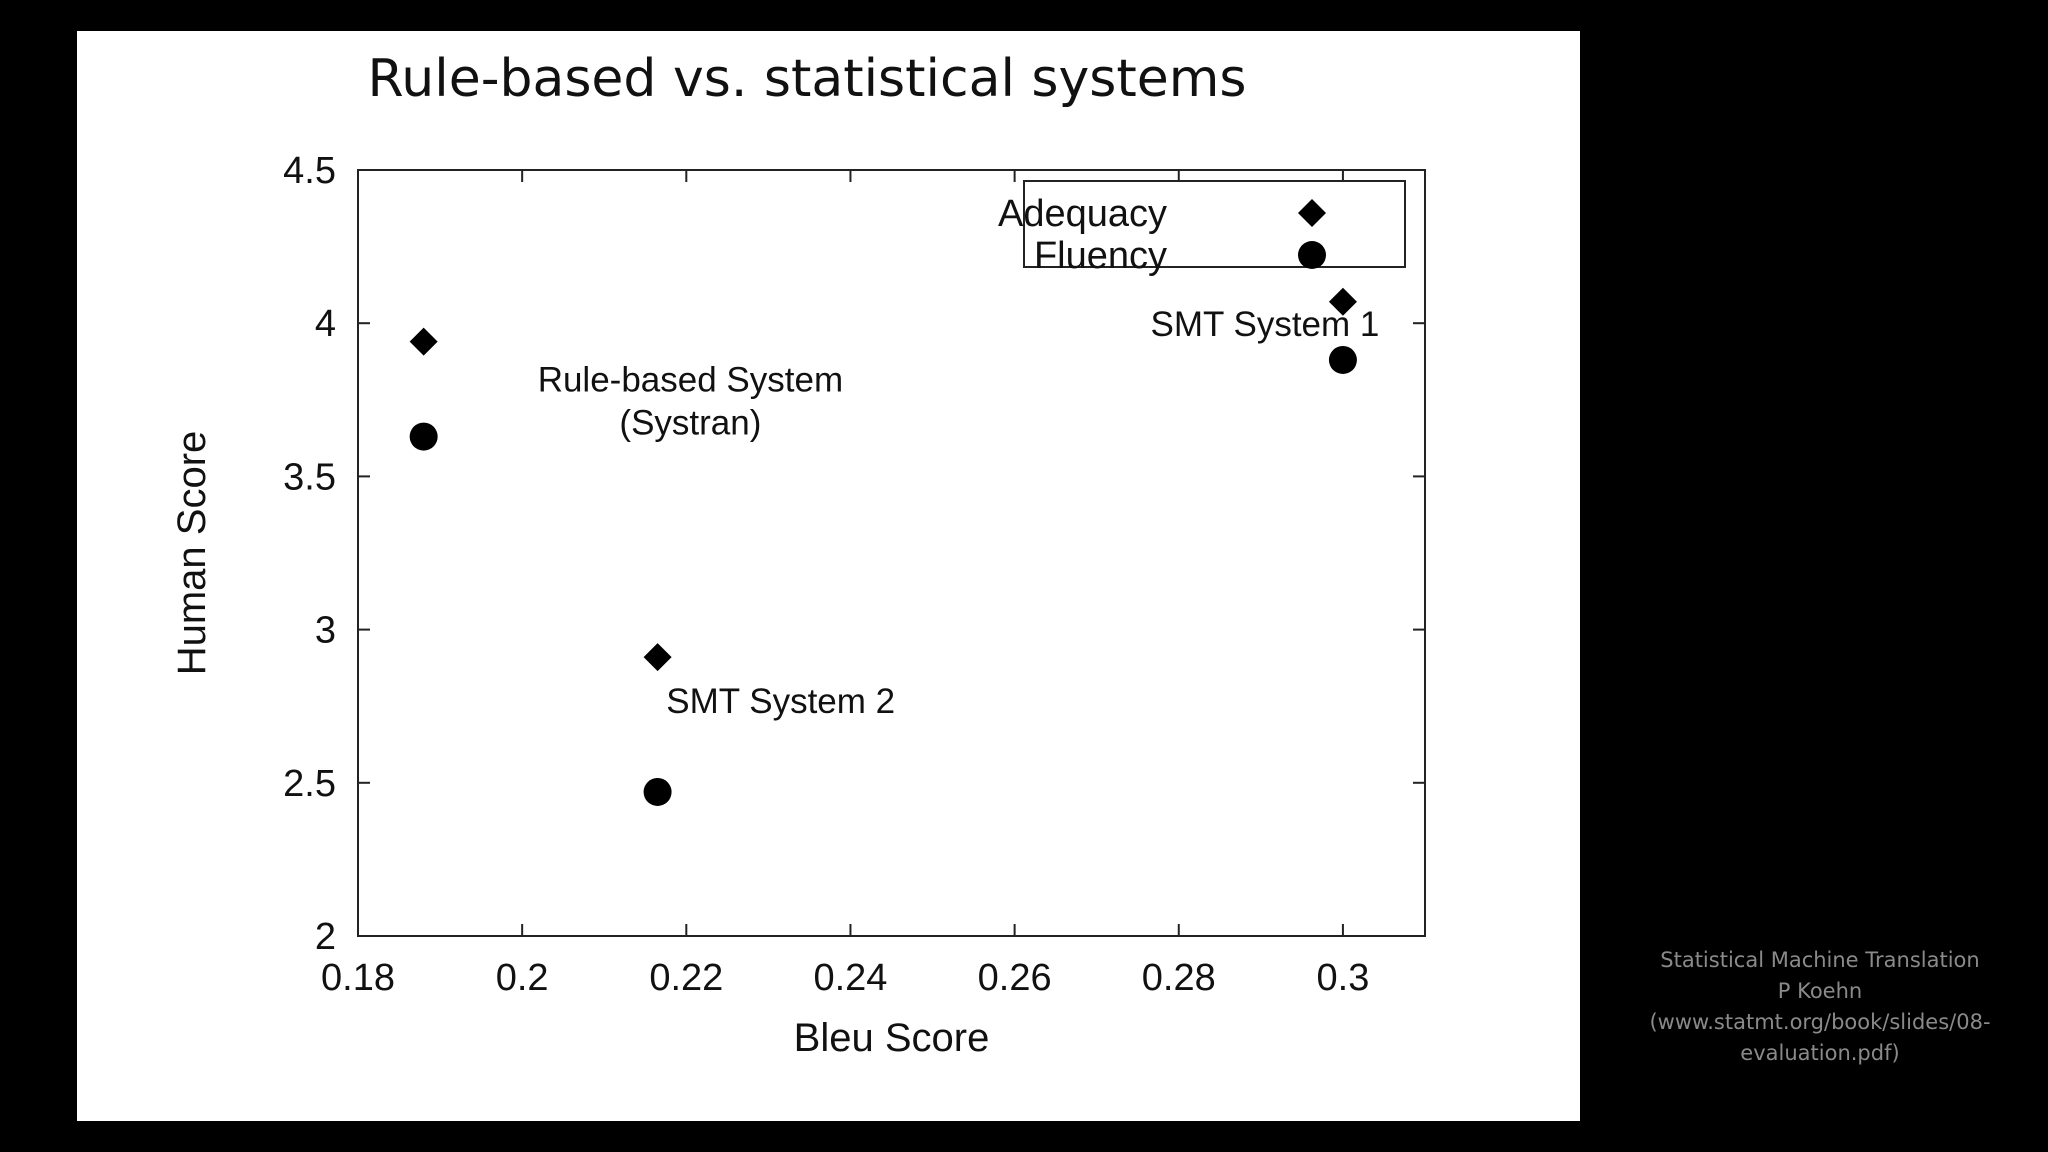  What do you see at coordinates (1312, 213) in the screenshot?
I see `legend-adequacy-marker` at bounding box center [1312, 213].